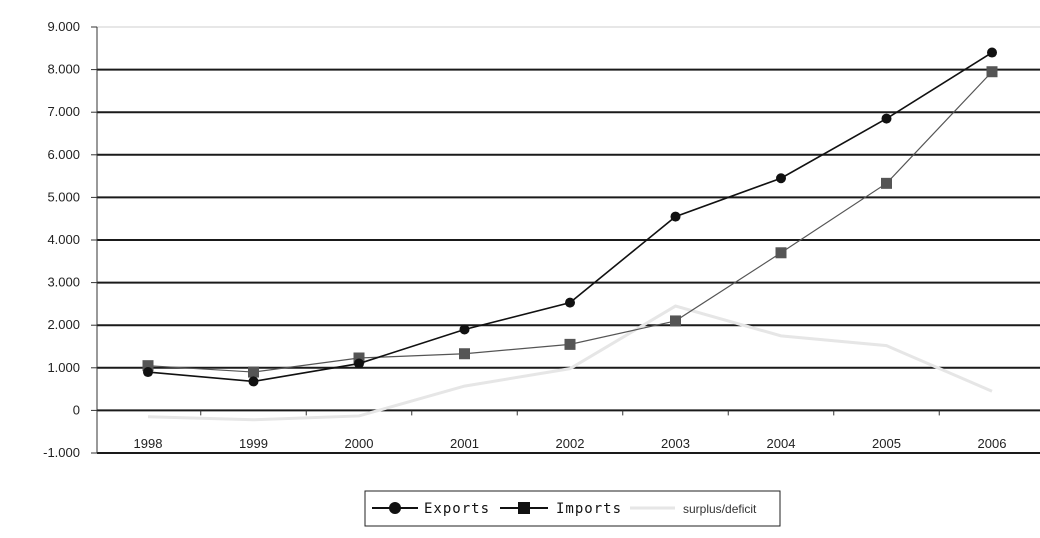  What do you see at coordinates (359, 443) in the screenshot?
I see `x-tick-label-2000: 2000` at bounding box center [359, 443].